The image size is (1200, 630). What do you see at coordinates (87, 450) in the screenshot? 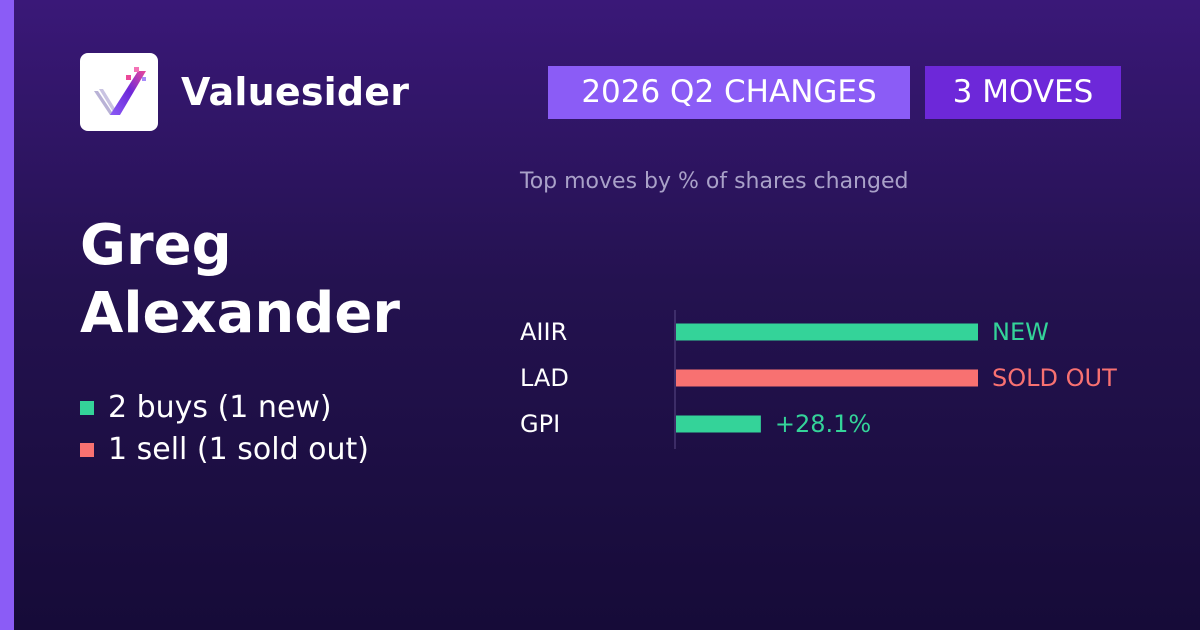
I see `sell-swatch-icon` at bounding box center [87, 450].